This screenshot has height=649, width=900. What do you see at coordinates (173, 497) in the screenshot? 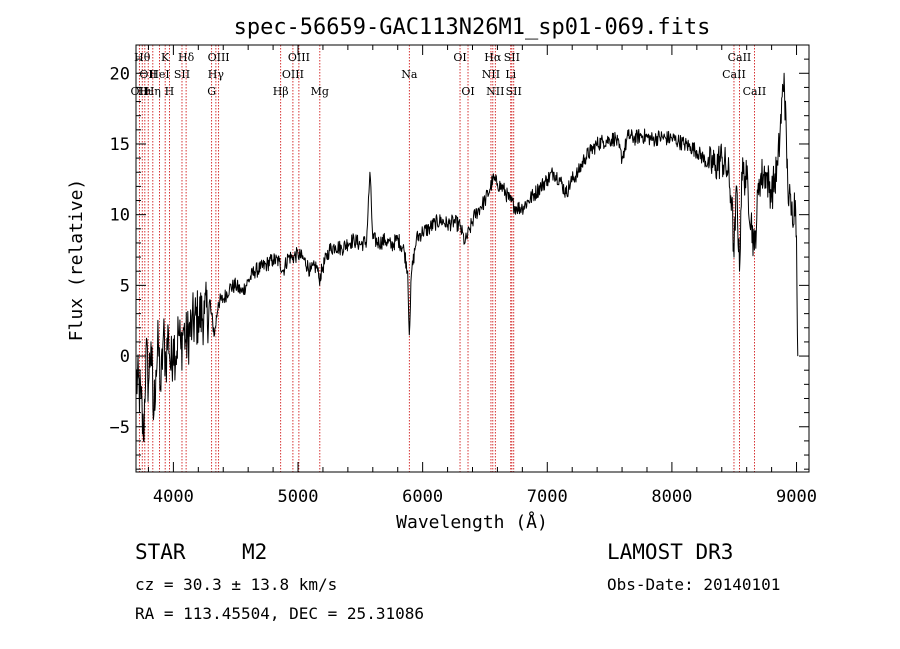
I see `x-tick-label-0: 4000` at bounding box center [173, 497].